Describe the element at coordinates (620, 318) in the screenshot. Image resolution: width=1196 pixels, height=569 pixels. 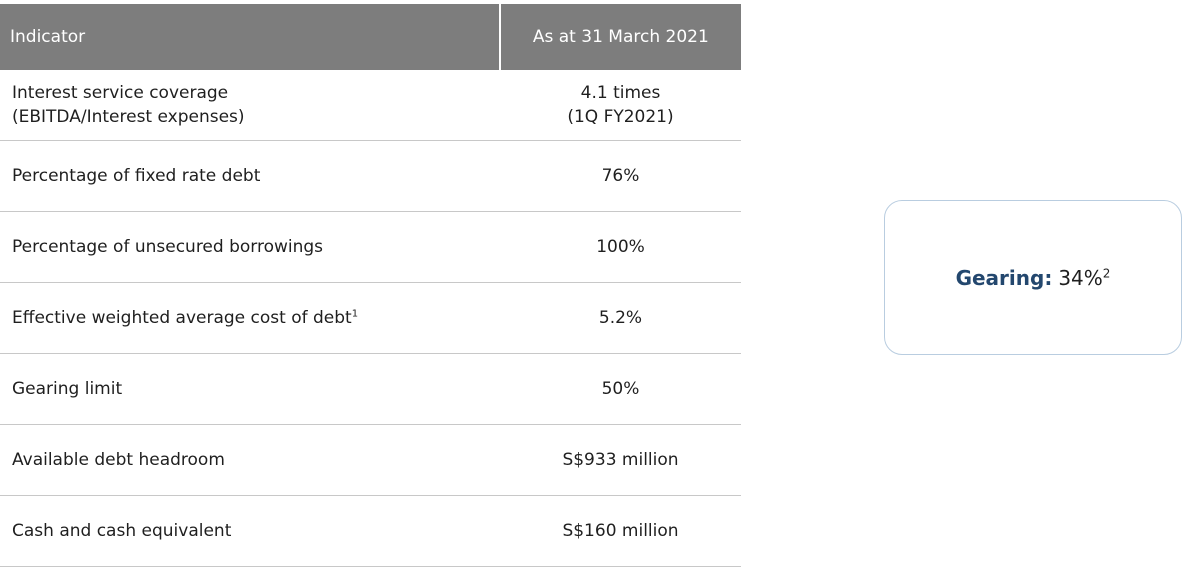
I see `value-cell: 5.2%` at that location.